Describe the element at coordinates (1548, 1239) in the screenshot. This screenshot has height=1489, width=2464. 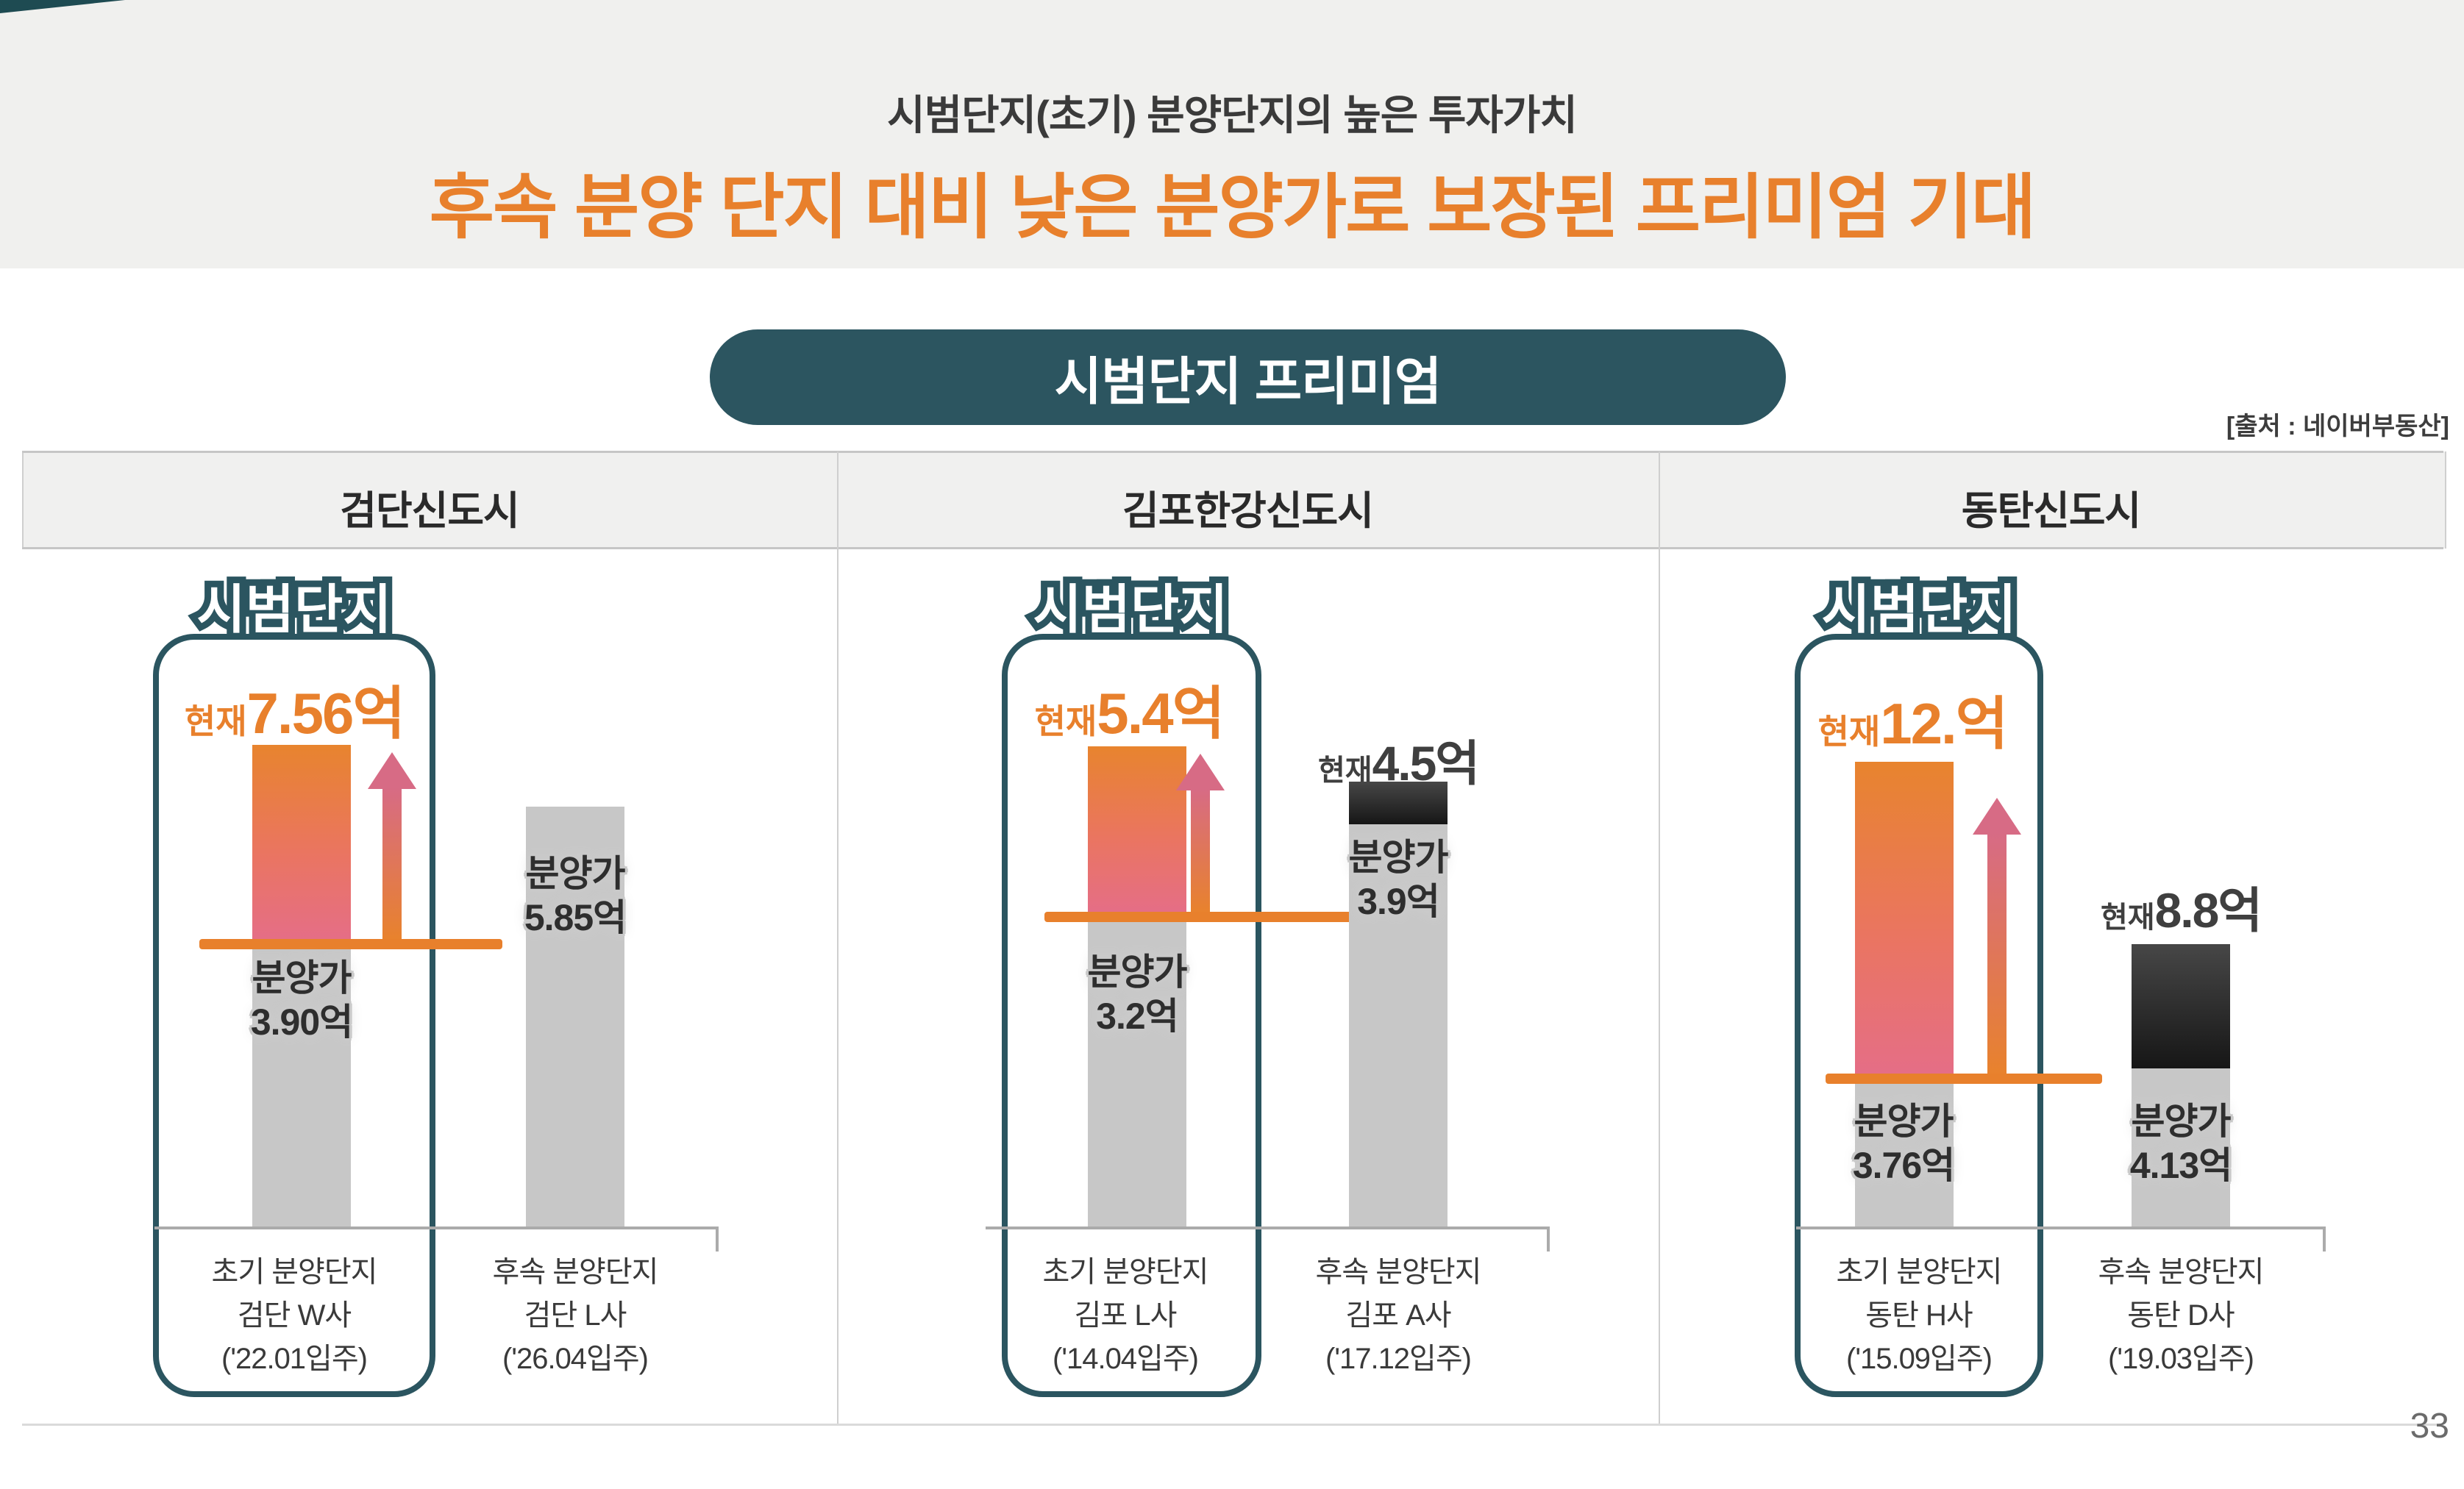
I see `axis-end-tick-gimpo` at that location.